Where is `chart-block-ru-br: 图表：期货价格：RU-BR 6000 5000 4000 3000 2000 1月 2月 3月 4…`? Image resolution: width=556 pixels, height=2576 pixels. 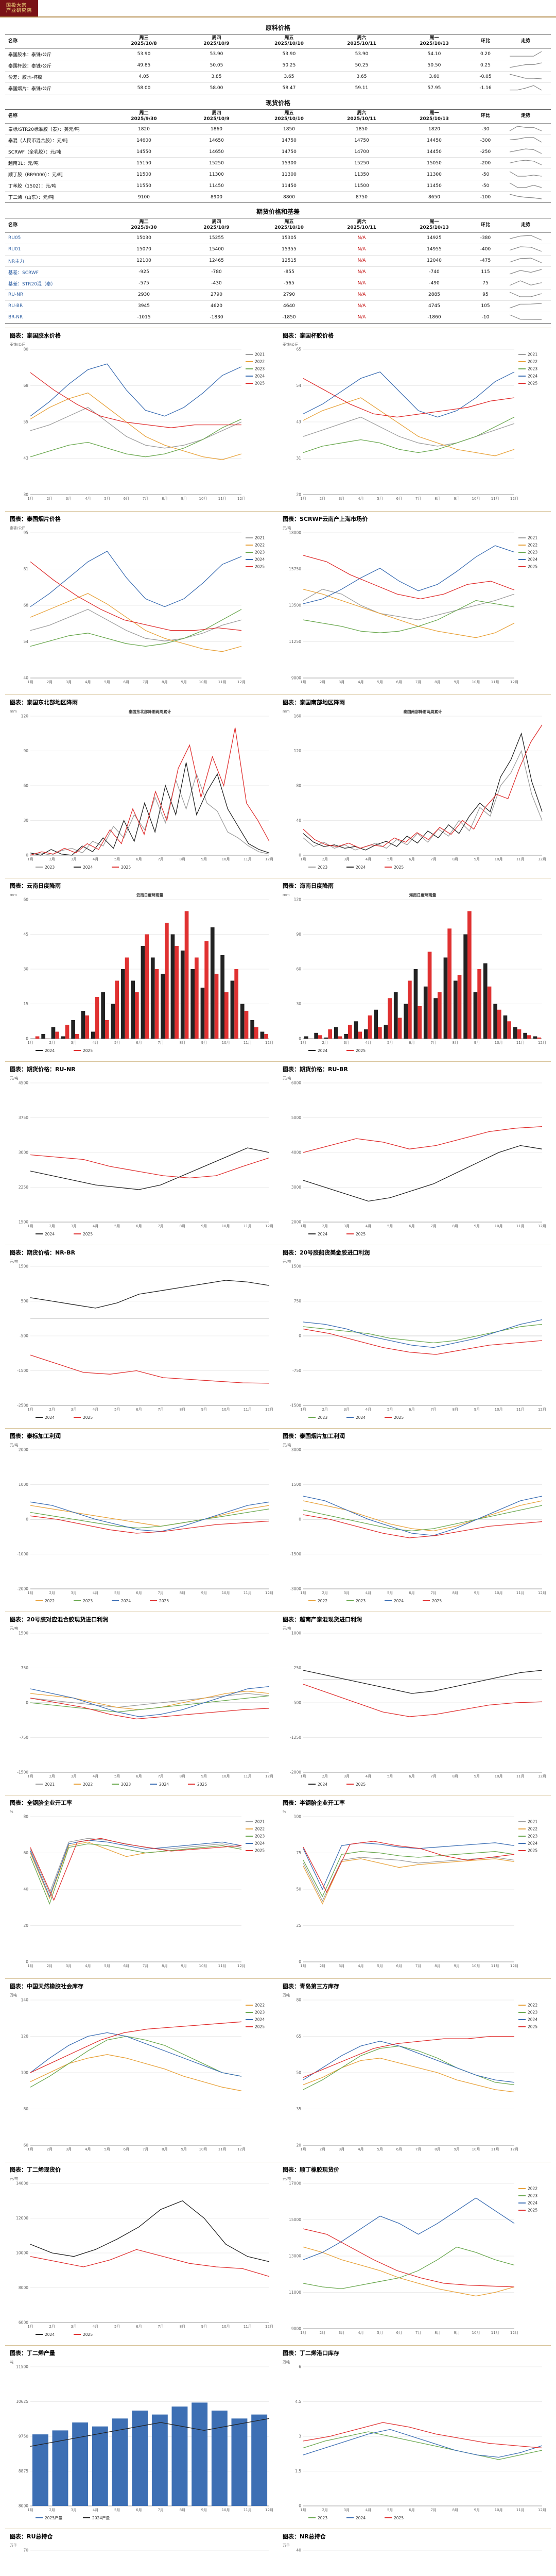 chart-block-ru-br: 图表：期货价格：RU-BR 6000 5000 4000 3000 2000 1月 2月 3月 4… is located at coordinates (414, 1153).